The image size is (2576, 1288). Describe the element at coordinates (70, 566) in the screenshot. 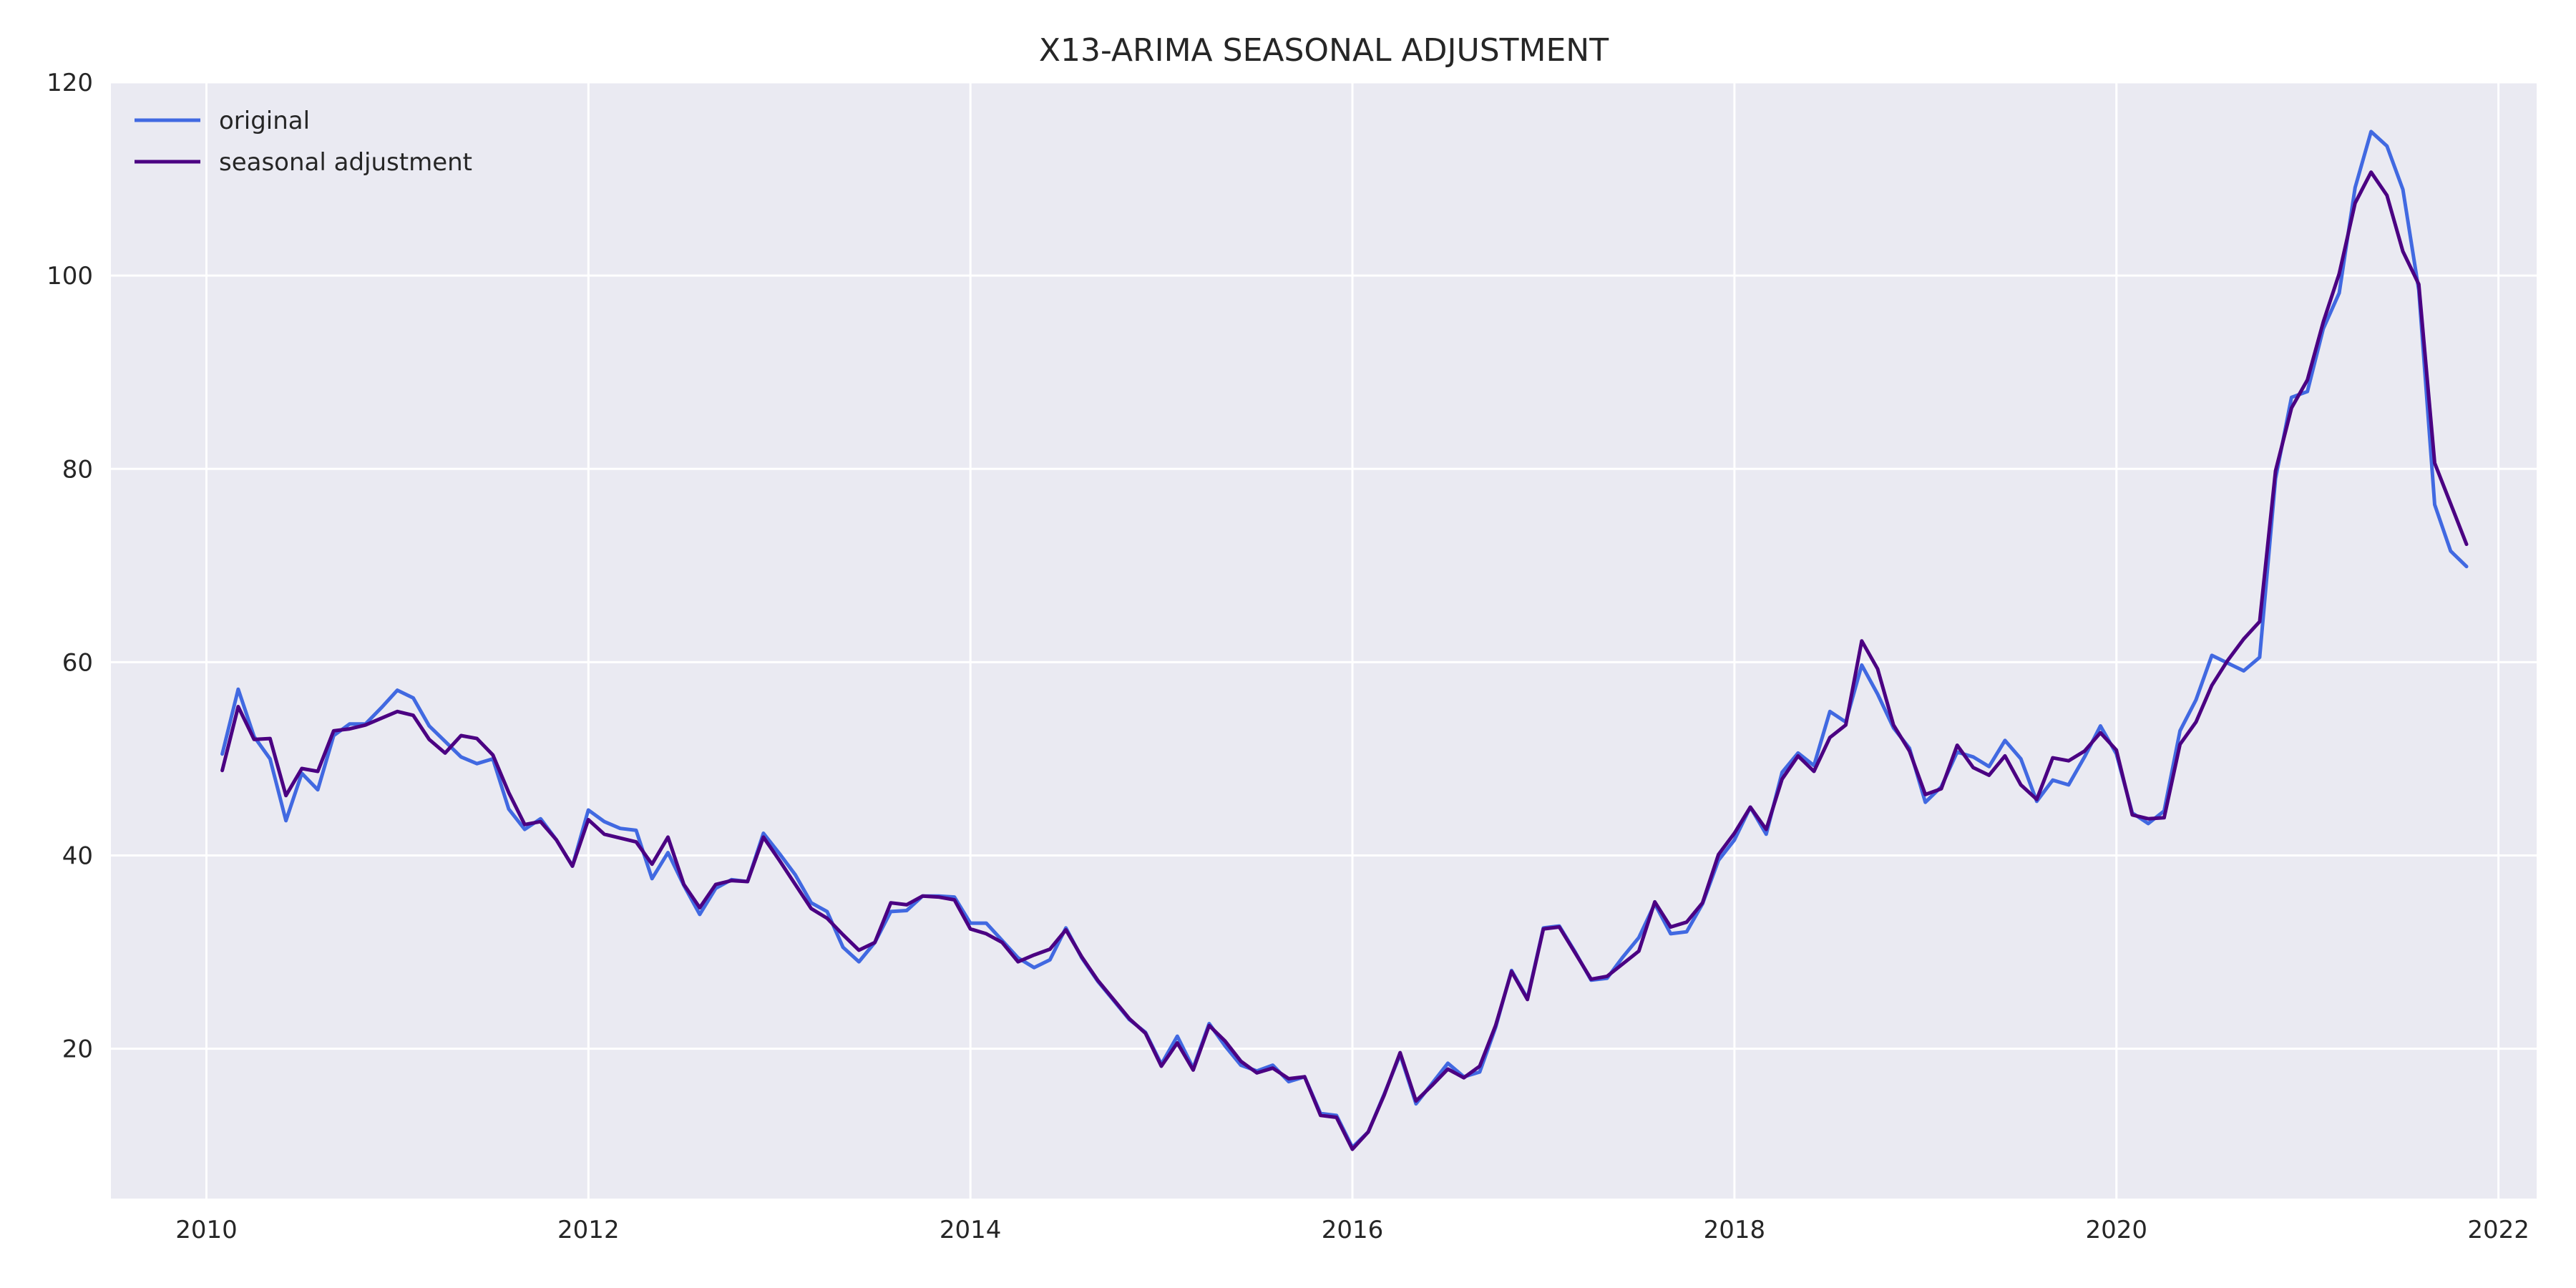

I see `y-axis: 20 40 60 80 100 120` at that location.